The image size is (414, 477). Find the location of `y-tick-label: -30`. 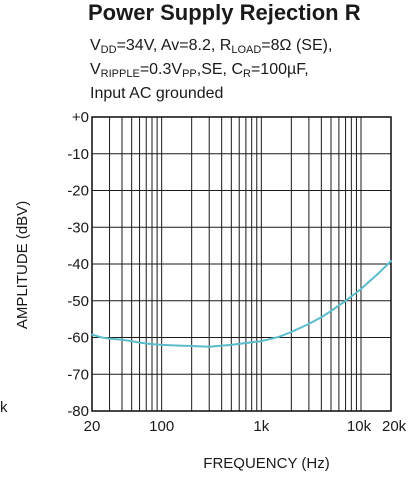

y-tick-label: -30 is located at coordinates (78, 227).